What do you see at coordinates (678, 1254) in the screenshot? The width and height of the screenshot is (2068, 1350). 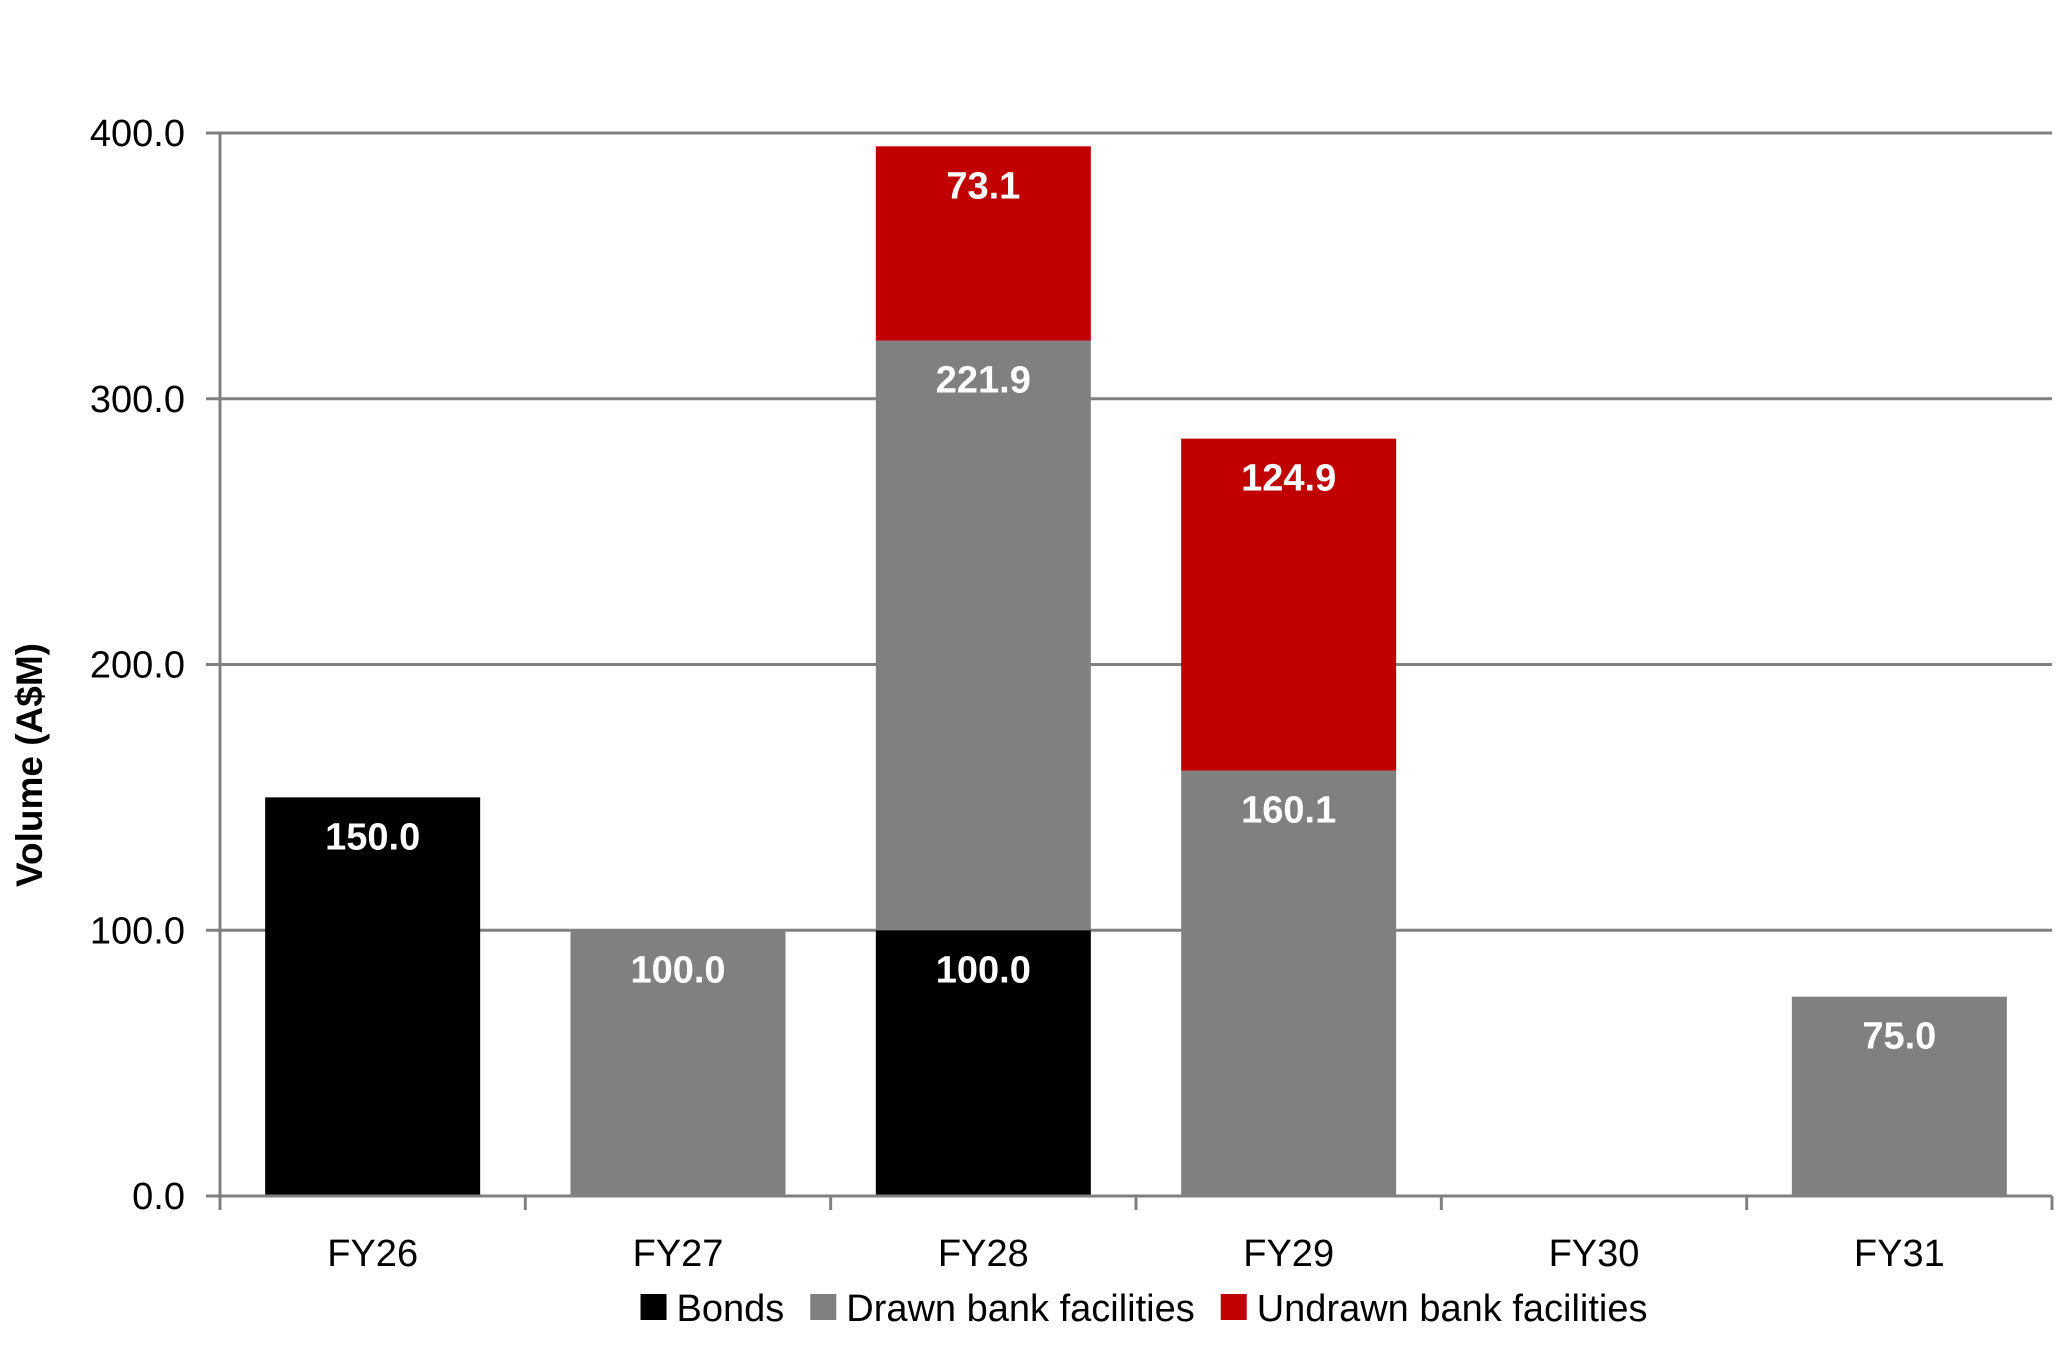 I see `x-tick-label: FY27` at bounding box center [678, 1254].